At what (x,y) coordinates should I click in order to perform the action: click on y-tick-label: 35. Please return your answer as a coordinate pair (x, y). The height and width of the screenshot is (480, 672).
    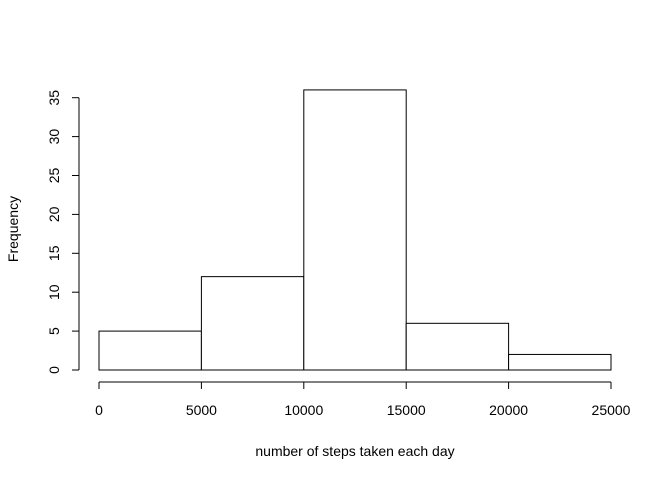
    Looking at the image, I should click on (54, 98).